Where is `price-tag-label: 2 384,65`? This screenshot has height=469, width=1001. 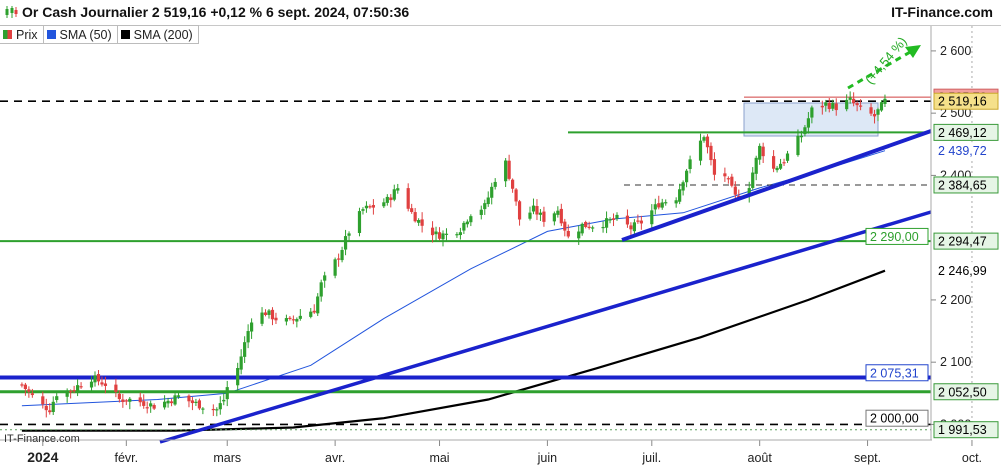 price-tag-label: 2 384,65 is located at coordinates (962, 185).